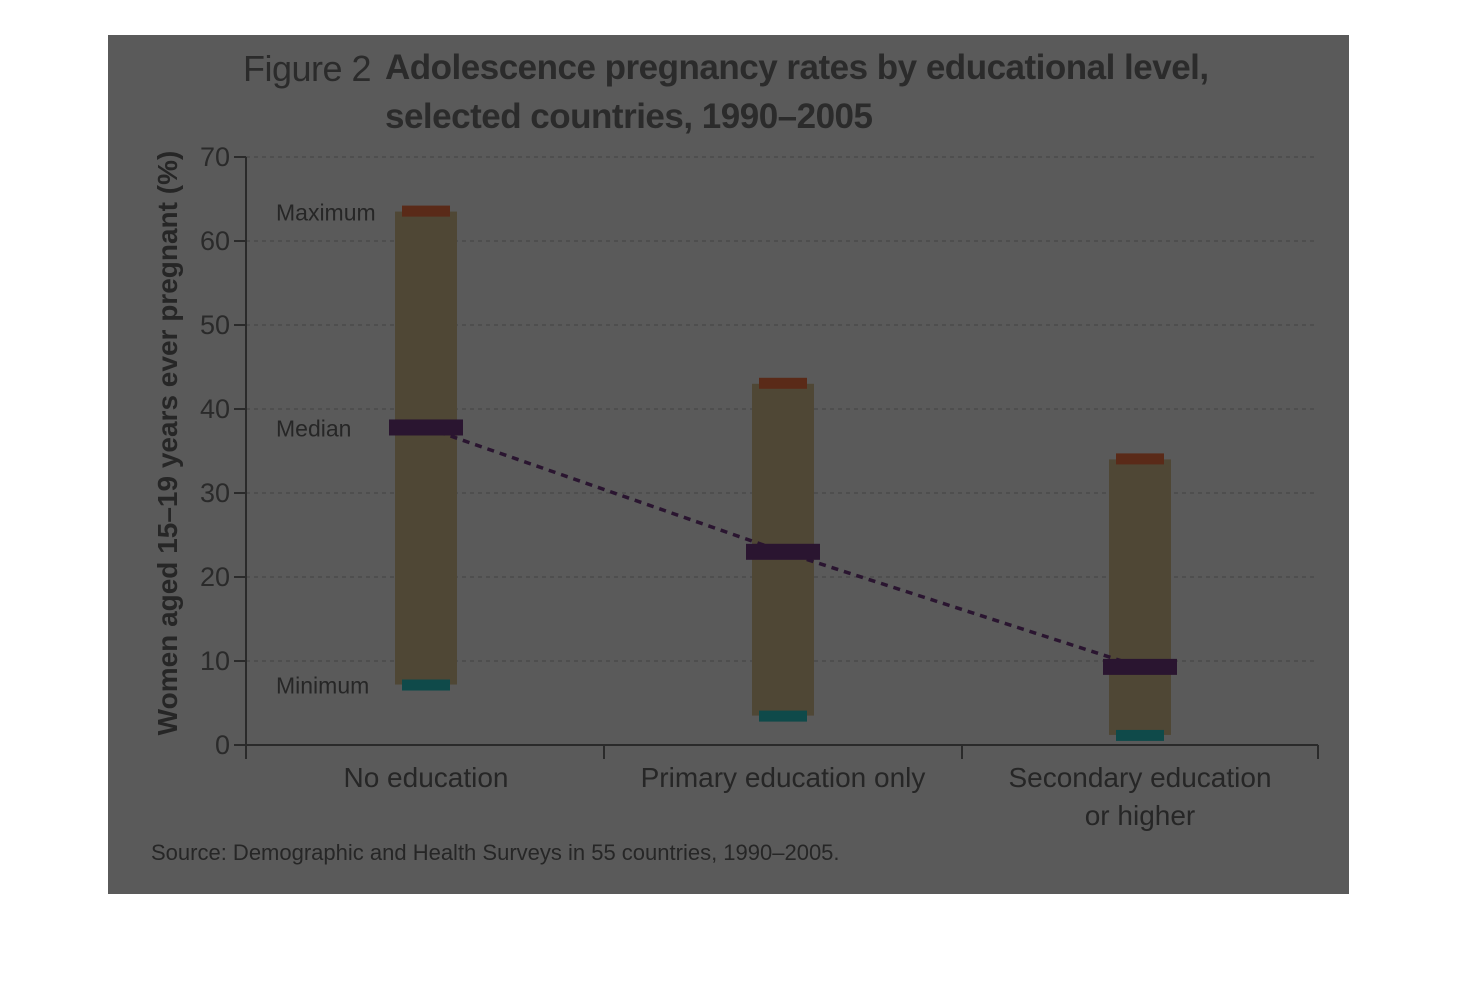  I want to click on category-label: or higher, so click(1140, 815).